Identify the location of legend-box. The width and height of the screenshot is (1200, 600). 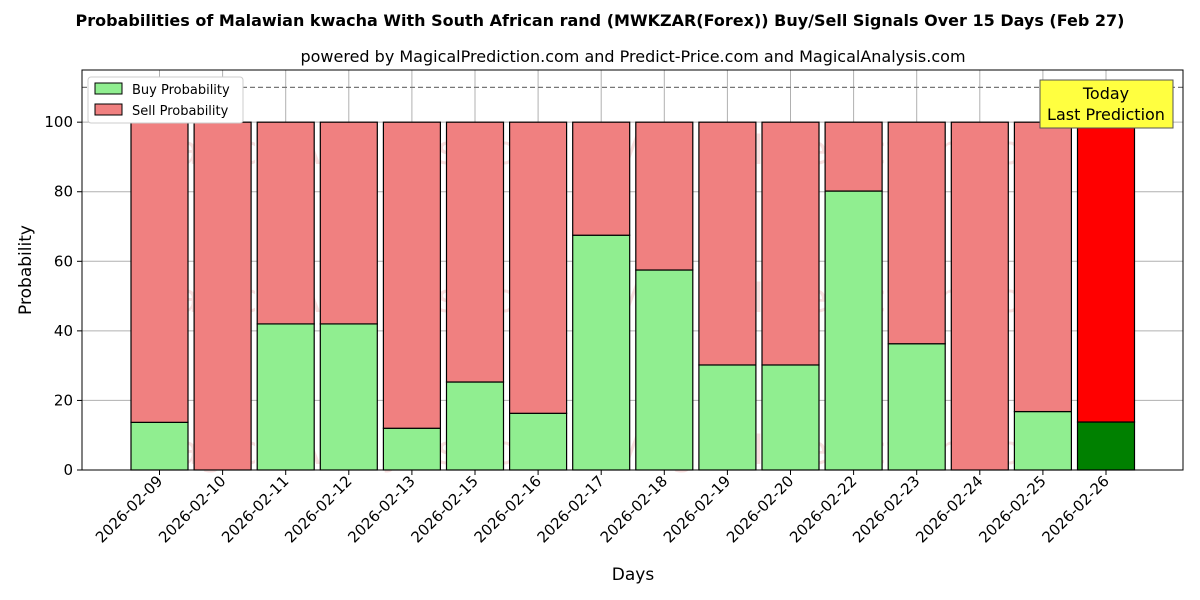
(165, 100).